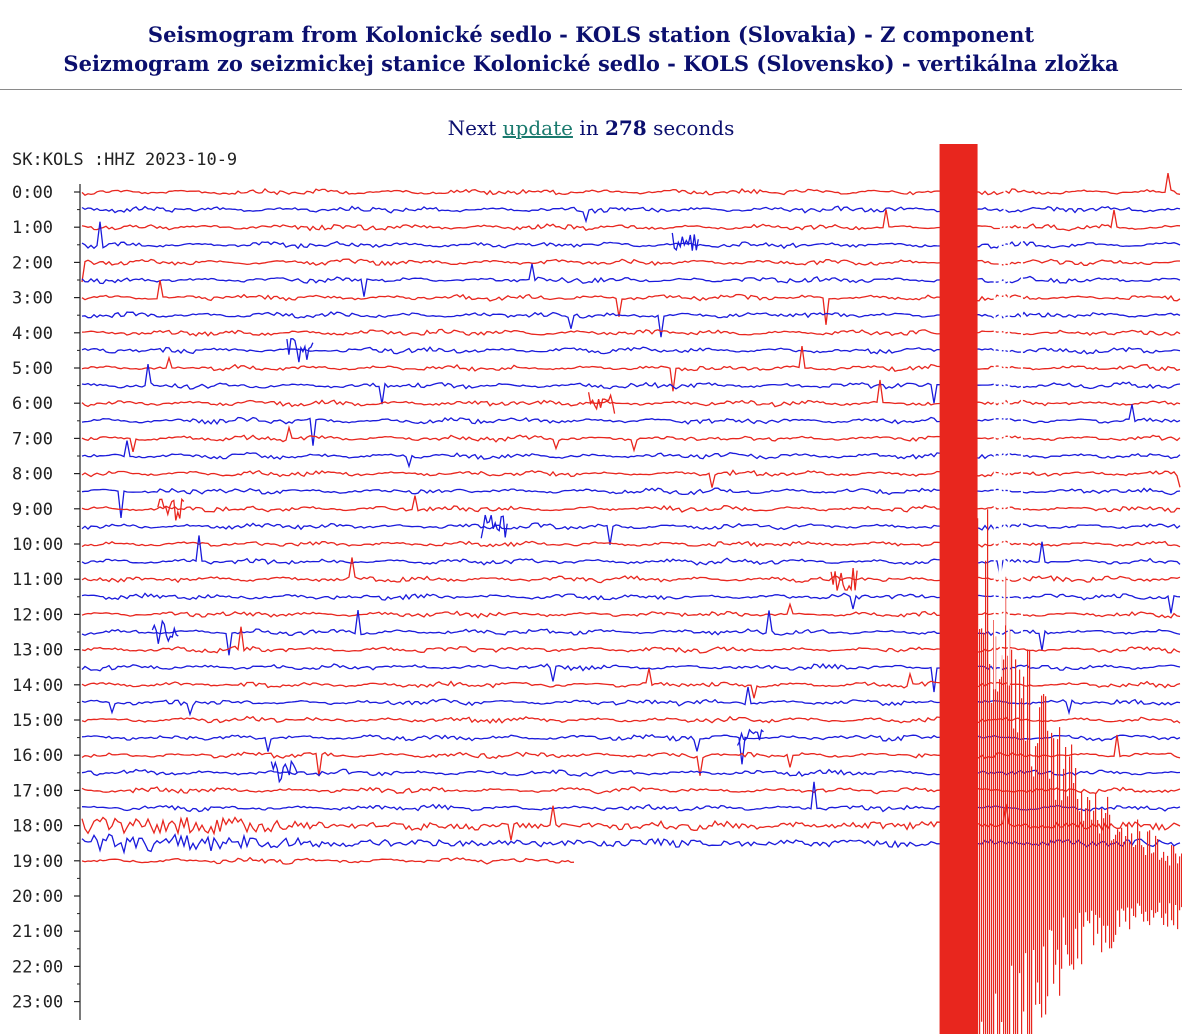  What do you see at coordinates (1079, 771) in the screenshot?
I see `event-coda` at bounding box center [1079, 771].